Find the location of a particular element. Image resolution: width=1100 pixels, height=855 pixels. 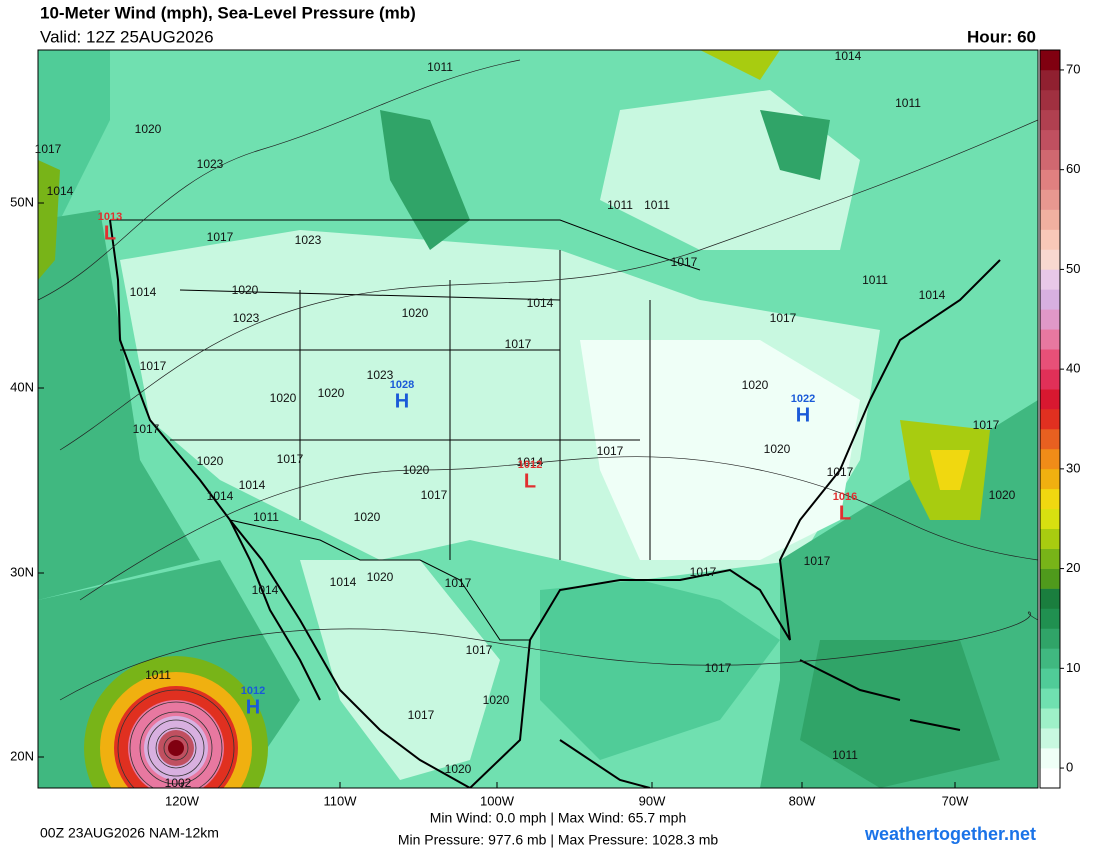

hurricane-isobars is located at coordinates (176, 738).